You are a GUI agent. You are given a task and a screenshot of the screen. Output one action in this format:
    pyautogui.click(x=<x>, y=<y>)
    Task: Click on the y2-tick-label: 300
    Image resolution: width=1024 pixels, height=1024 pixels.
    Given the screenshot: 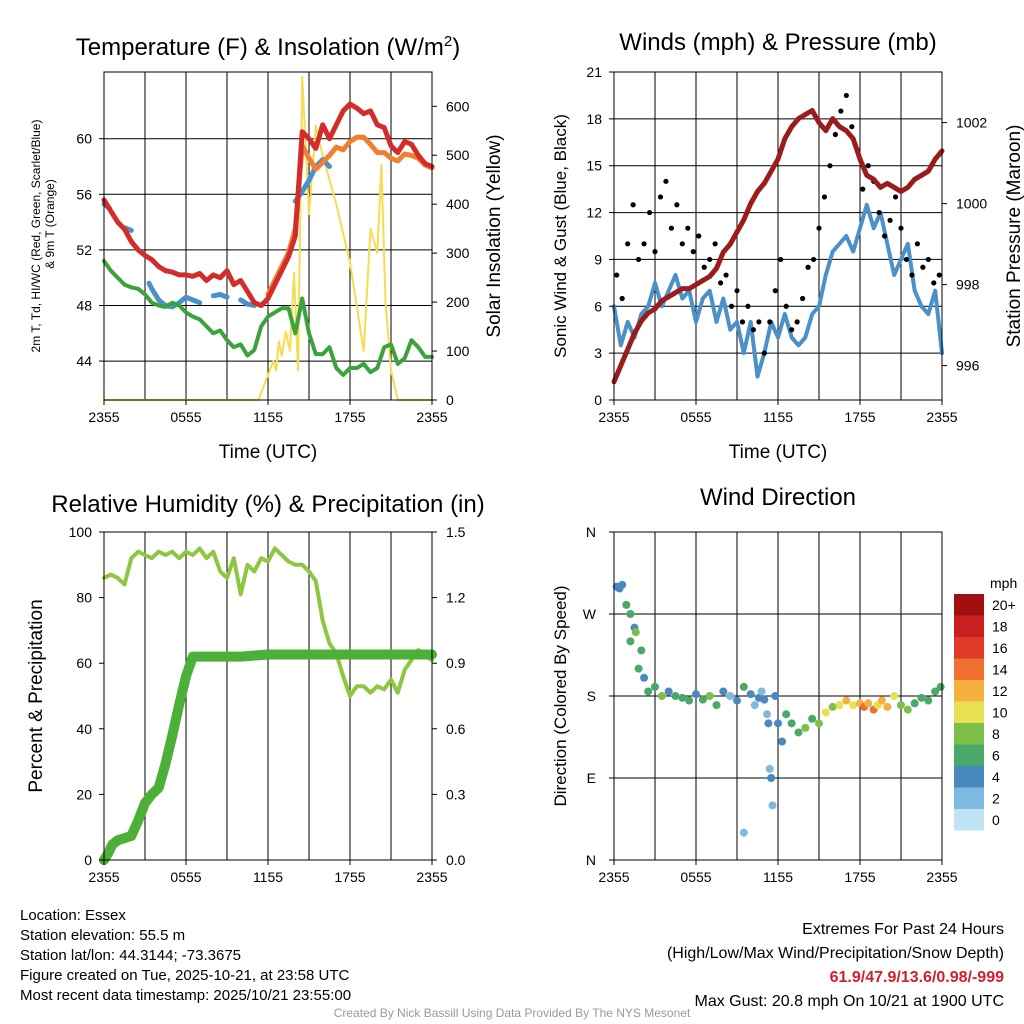 What is the action you would take?
    pyautogui.click(x=458, y=253)
    